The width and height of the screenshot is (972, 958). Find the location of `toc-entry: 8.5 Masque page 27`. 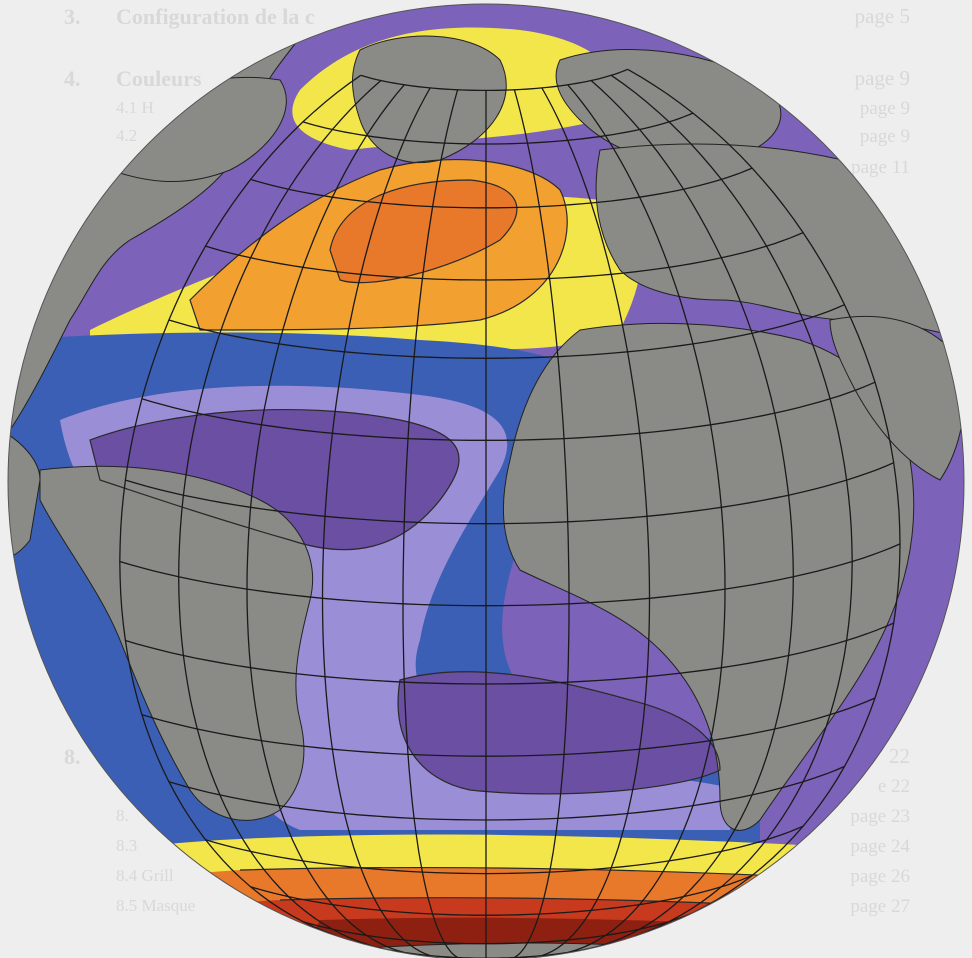

toc-entry: 8.5 Masque page 27 is located at coordinates (486, 911).